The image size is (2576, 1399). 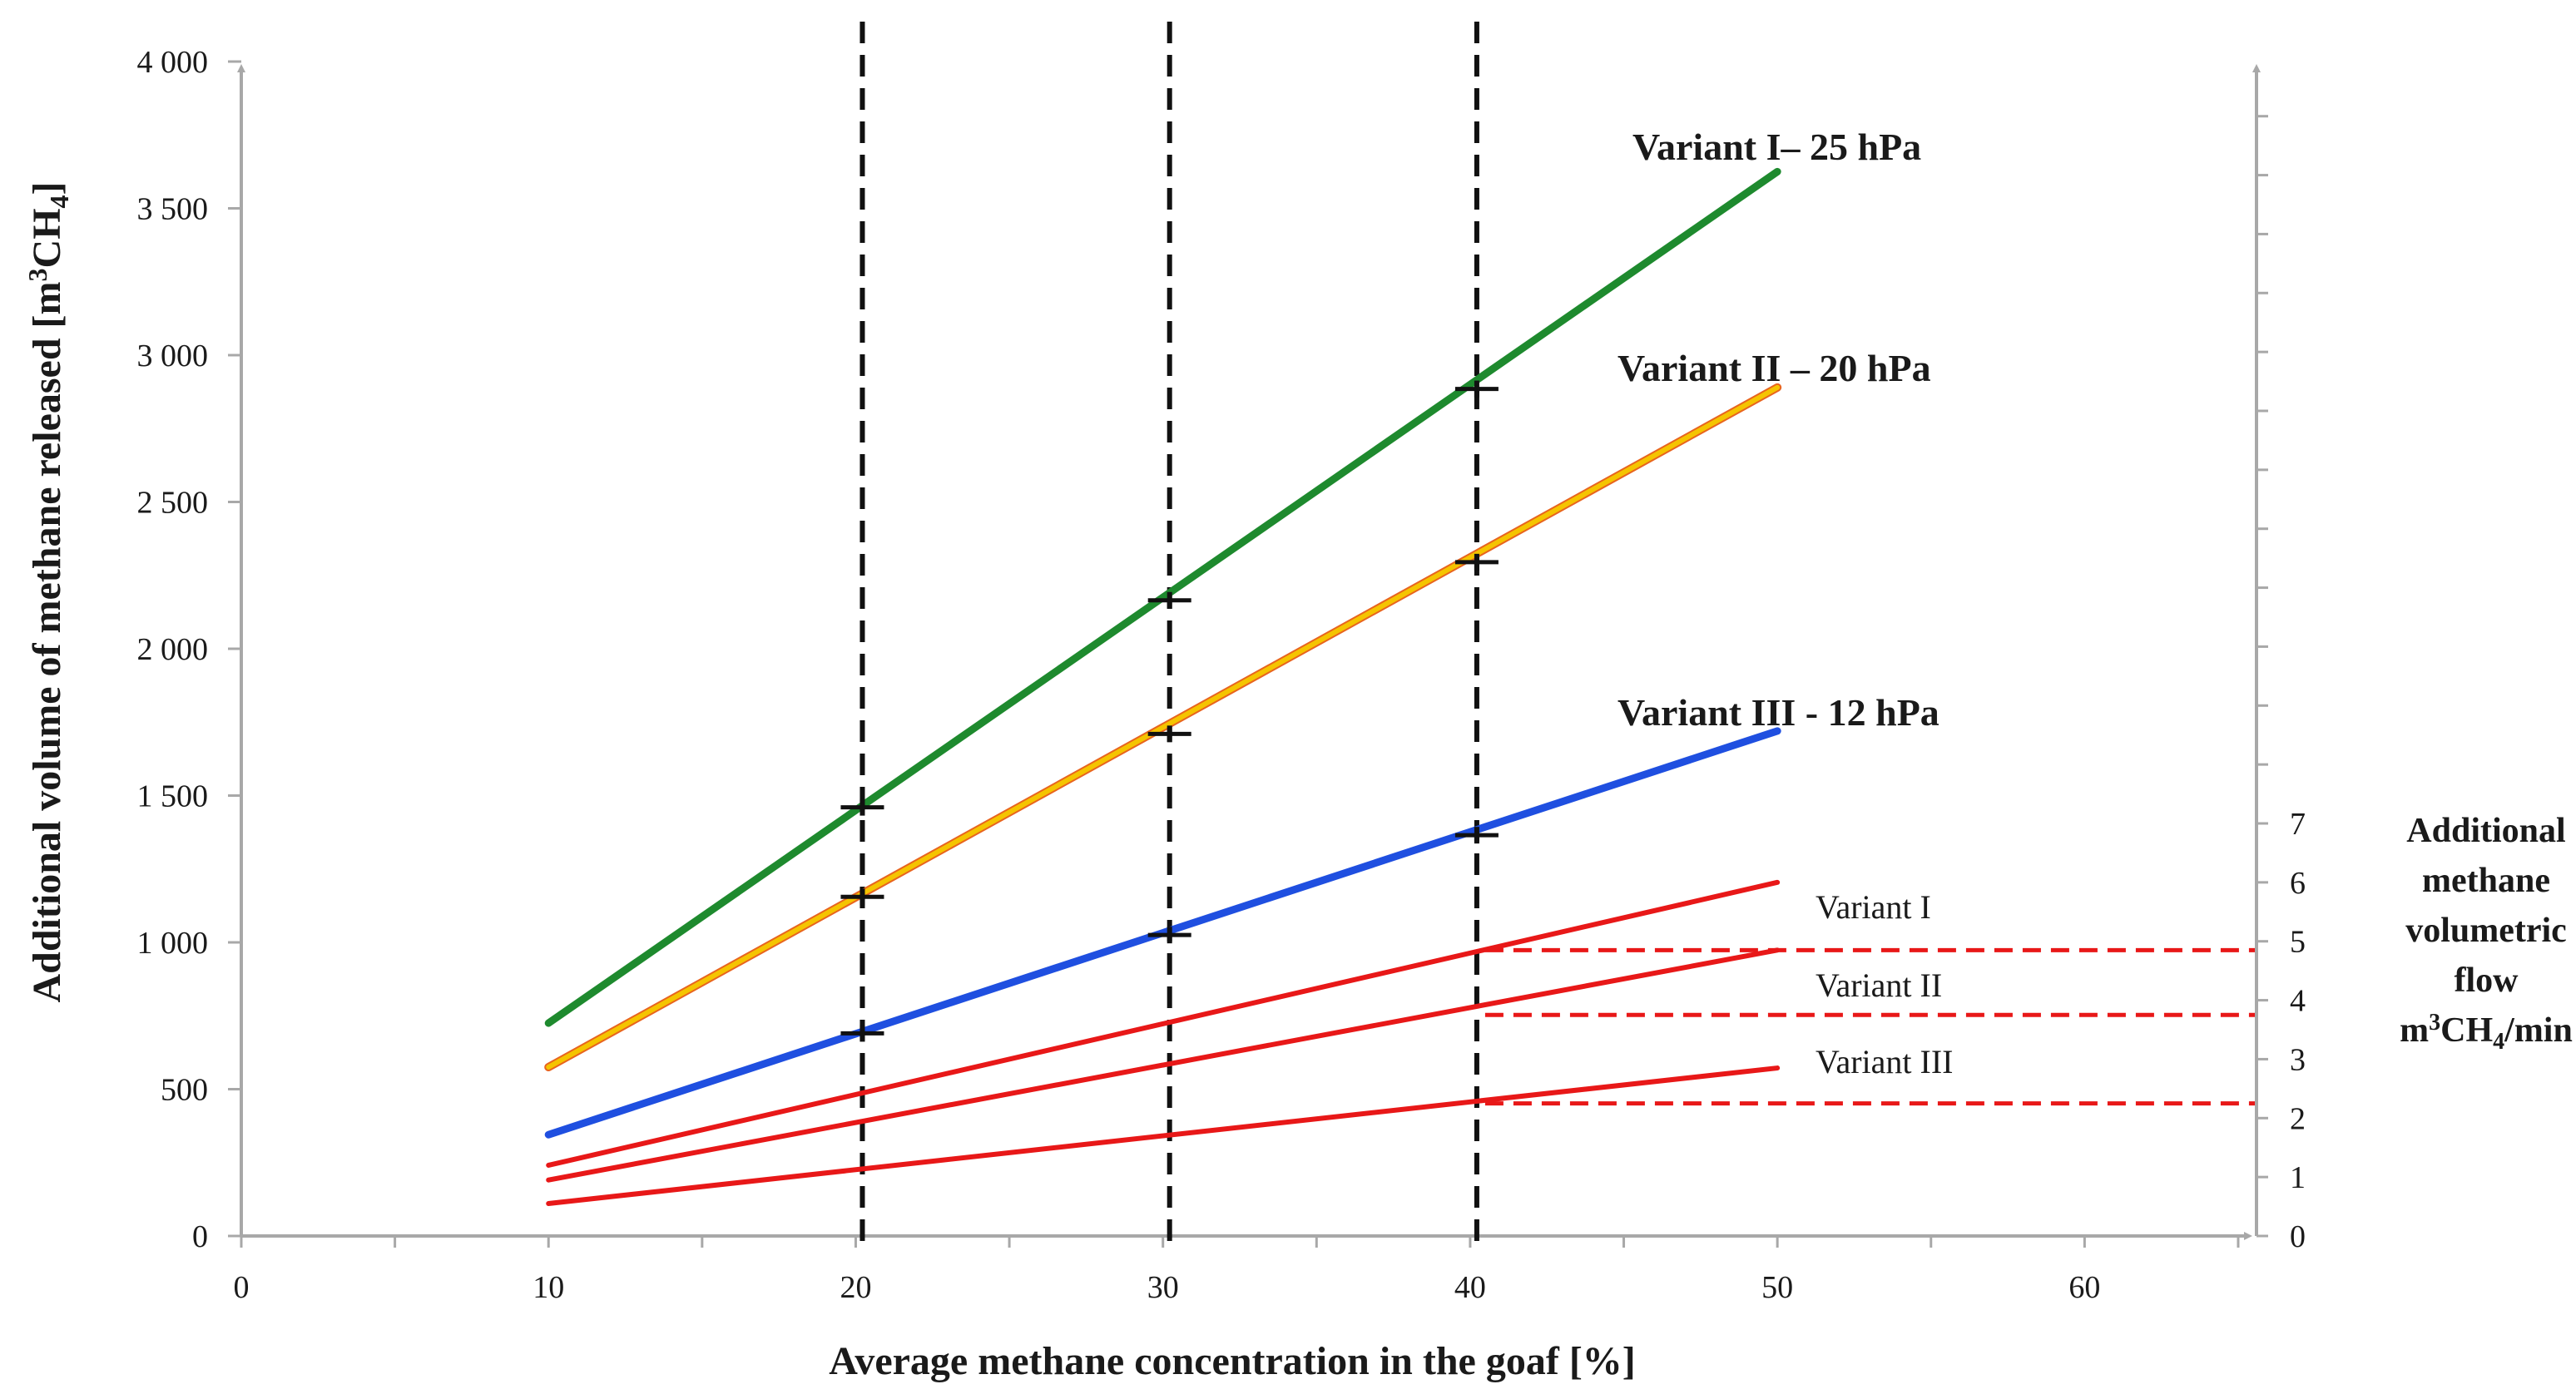 I want to click on y-tick-label: 1 500, so click(x=173, y=796).